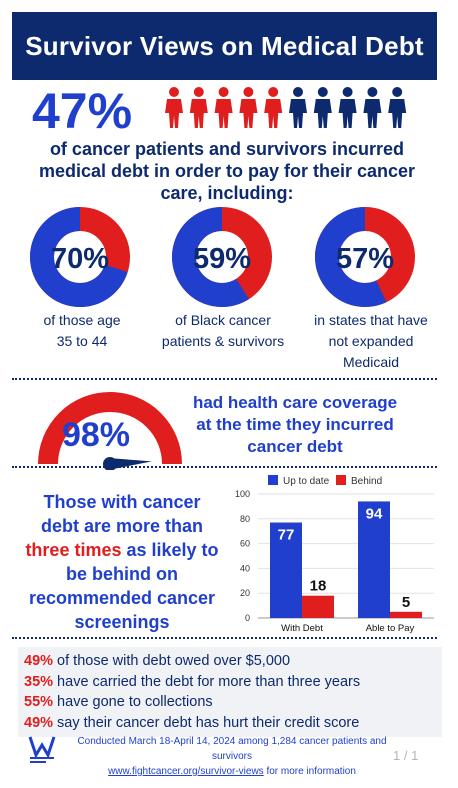  What do you see at coordinates (172, 661) in the screenshot?
I see `stat-text: of those with debt owed over $5,000` at bounding box center [172, 661].